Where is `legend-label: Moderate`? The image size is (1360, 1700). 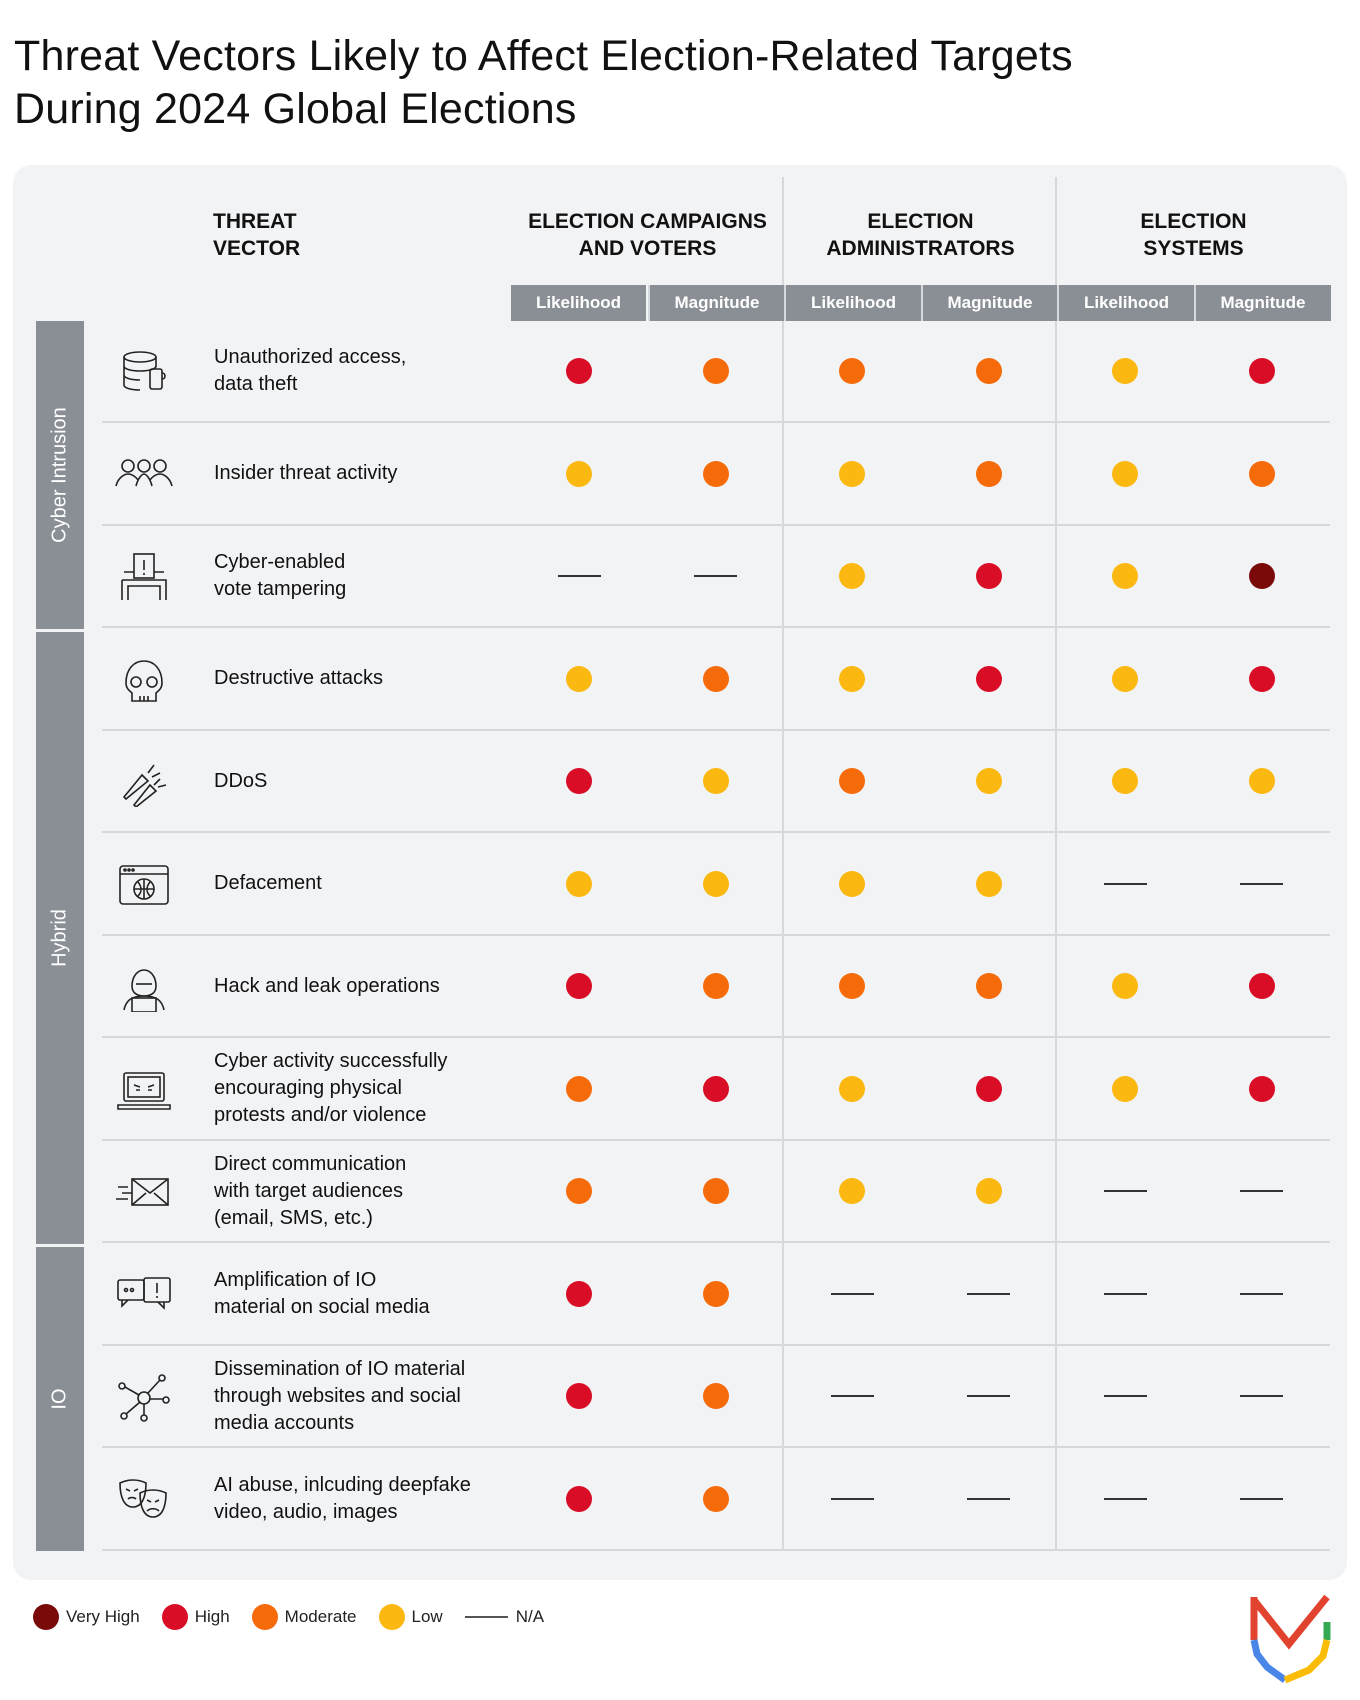
legend-label: Moderate is located at coordinates (320, 1616).